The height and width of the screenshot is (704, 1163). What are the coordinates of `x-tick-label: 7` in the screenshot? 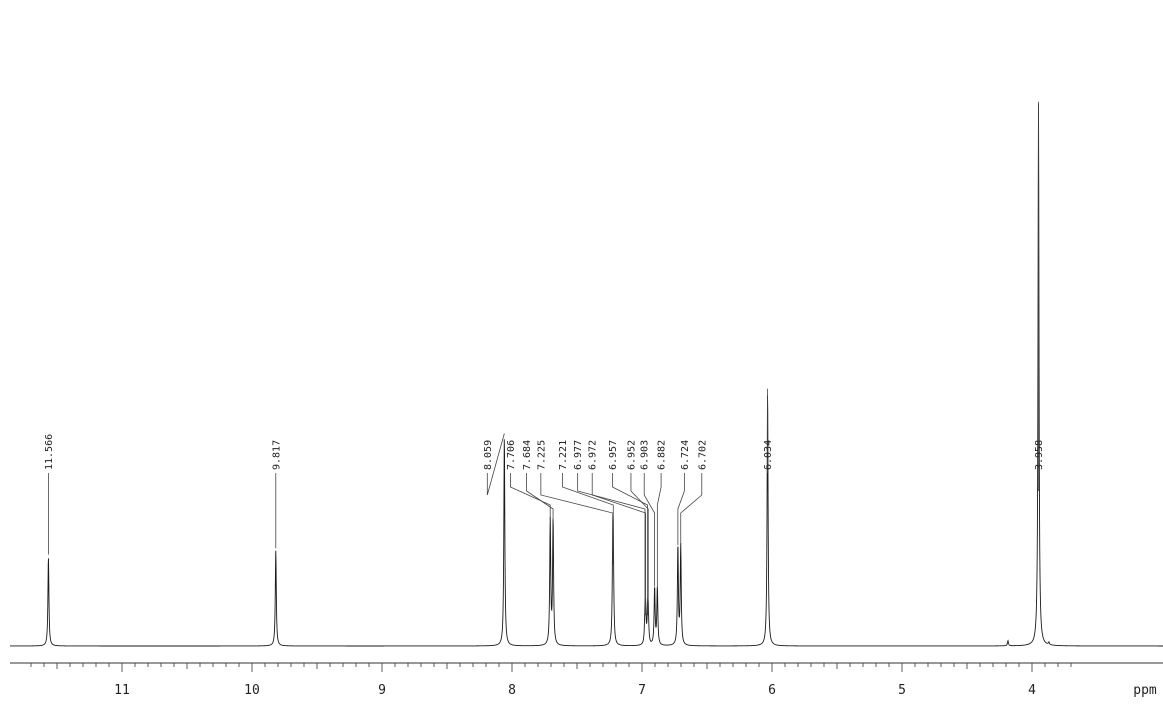 It's located at (642, 690).